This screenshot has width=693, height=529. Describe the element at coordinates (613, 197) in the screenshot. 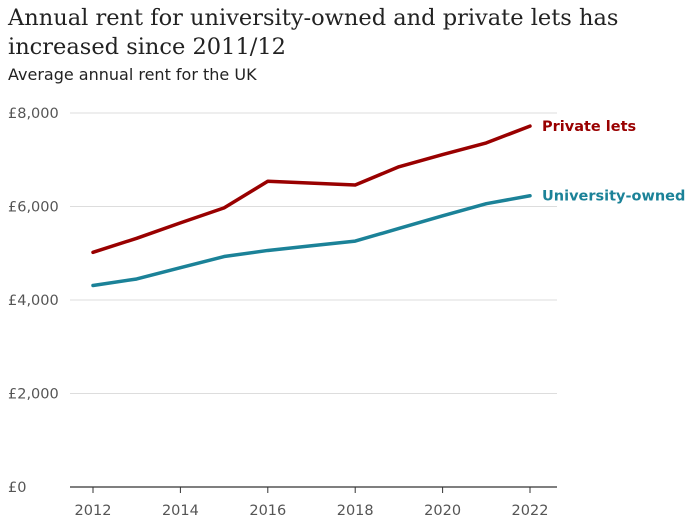

I see `university-owned-label: University-owned` at that location.